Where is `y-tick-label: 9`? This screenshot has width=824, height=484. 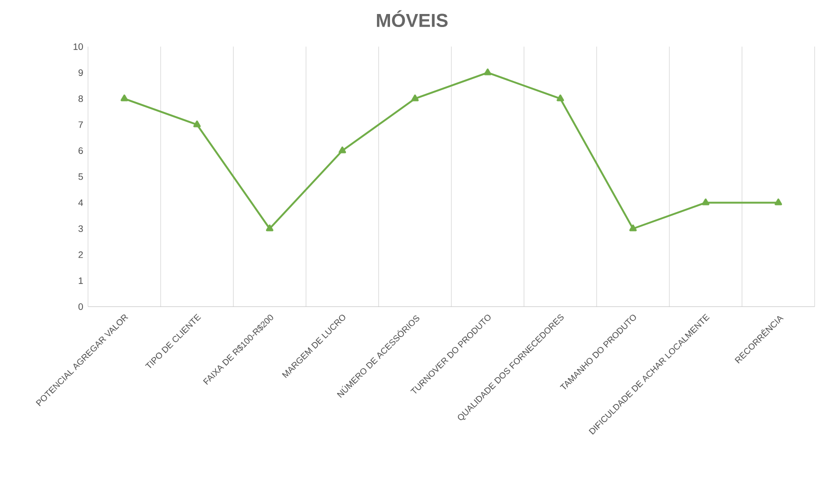 y-tick-label: 9 is located at coordinates (80, 72).